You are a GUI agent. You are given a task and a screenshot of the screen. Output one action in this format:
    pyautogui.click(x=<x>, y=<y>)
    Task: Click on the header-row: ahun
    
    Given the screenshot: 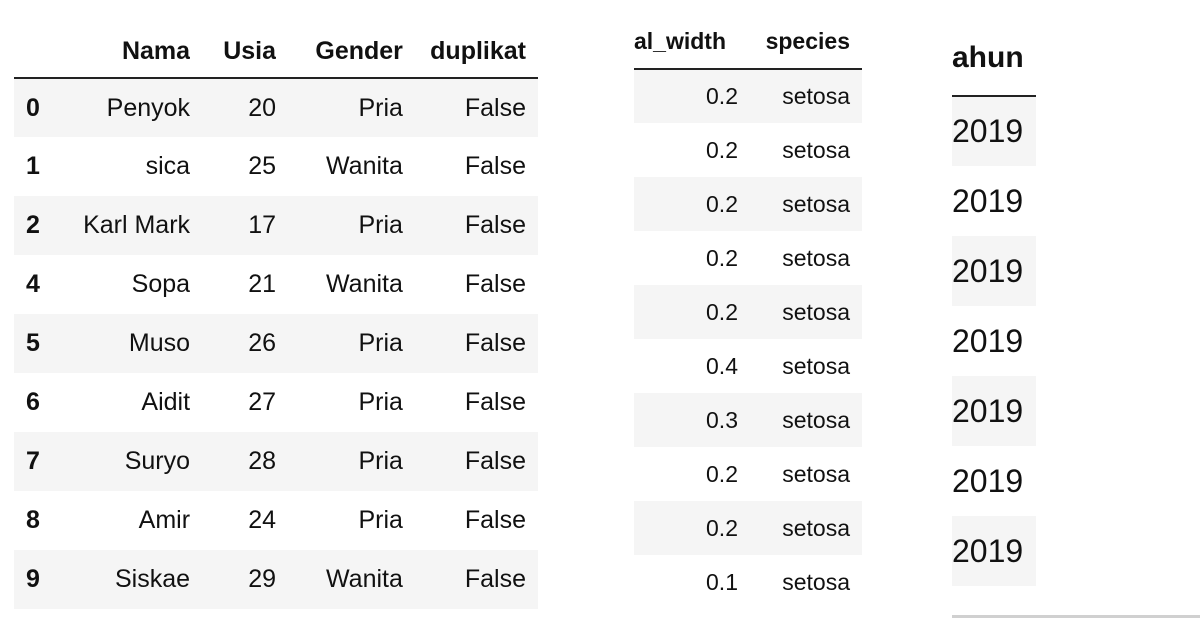 What is the action you would take?
    pyautogui.click(x=994, y=58)
    